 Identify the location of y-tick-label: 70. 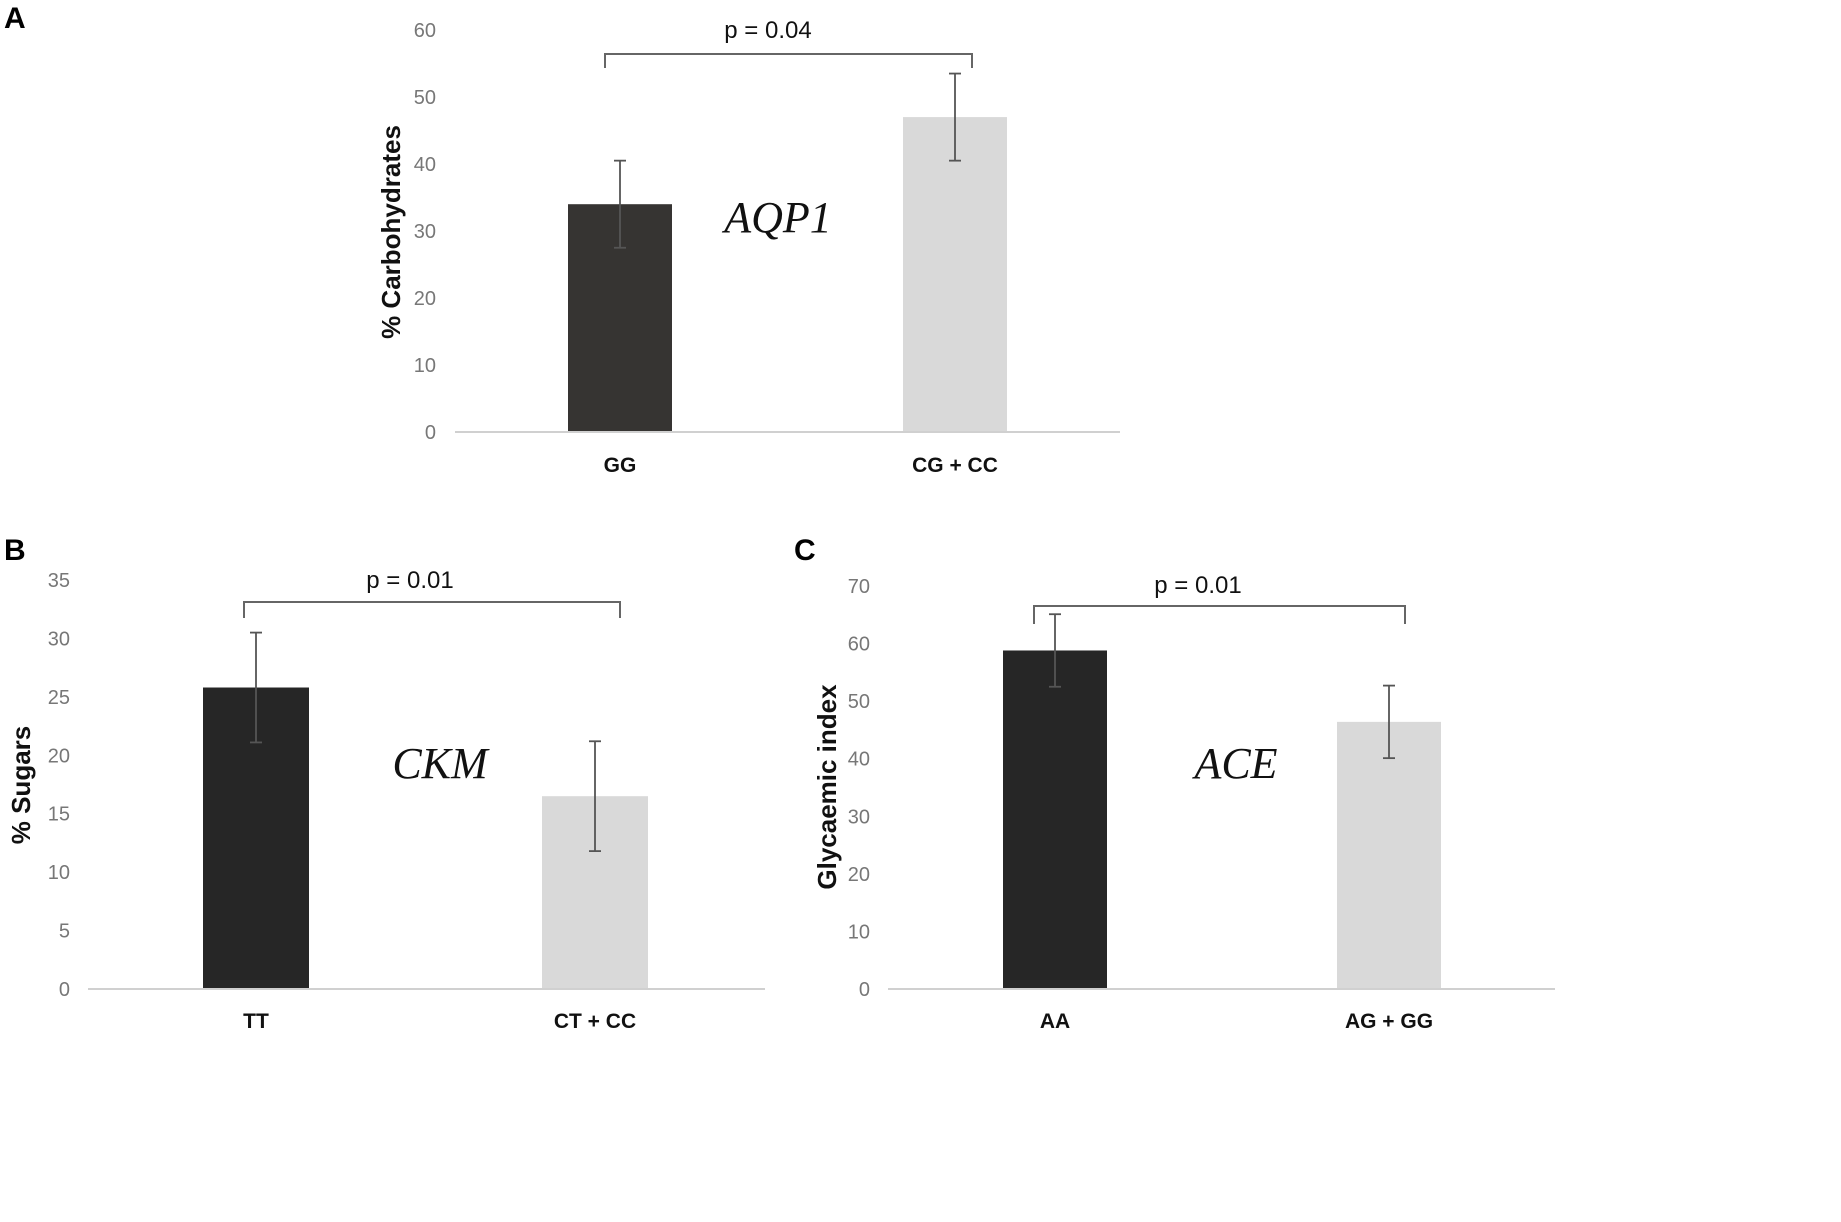
(859, 587).